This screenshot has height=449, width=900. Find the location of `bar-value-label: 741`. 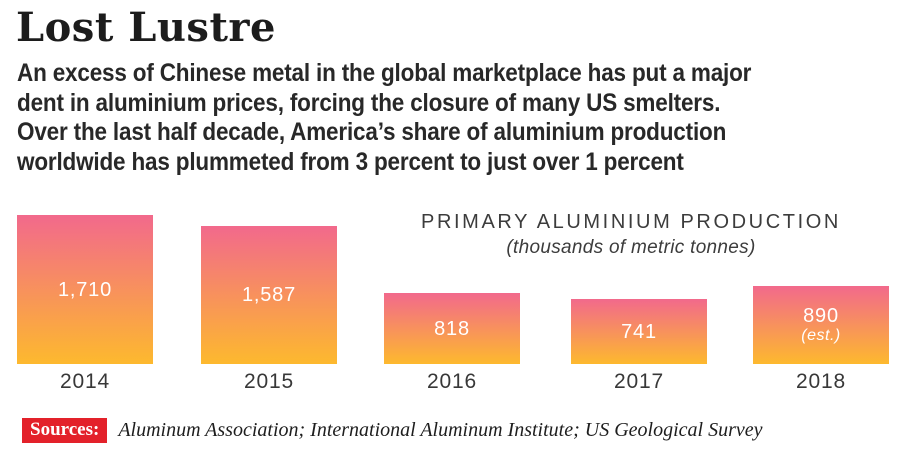

bar-value-label: 741 is located at coordinates (639, 331).